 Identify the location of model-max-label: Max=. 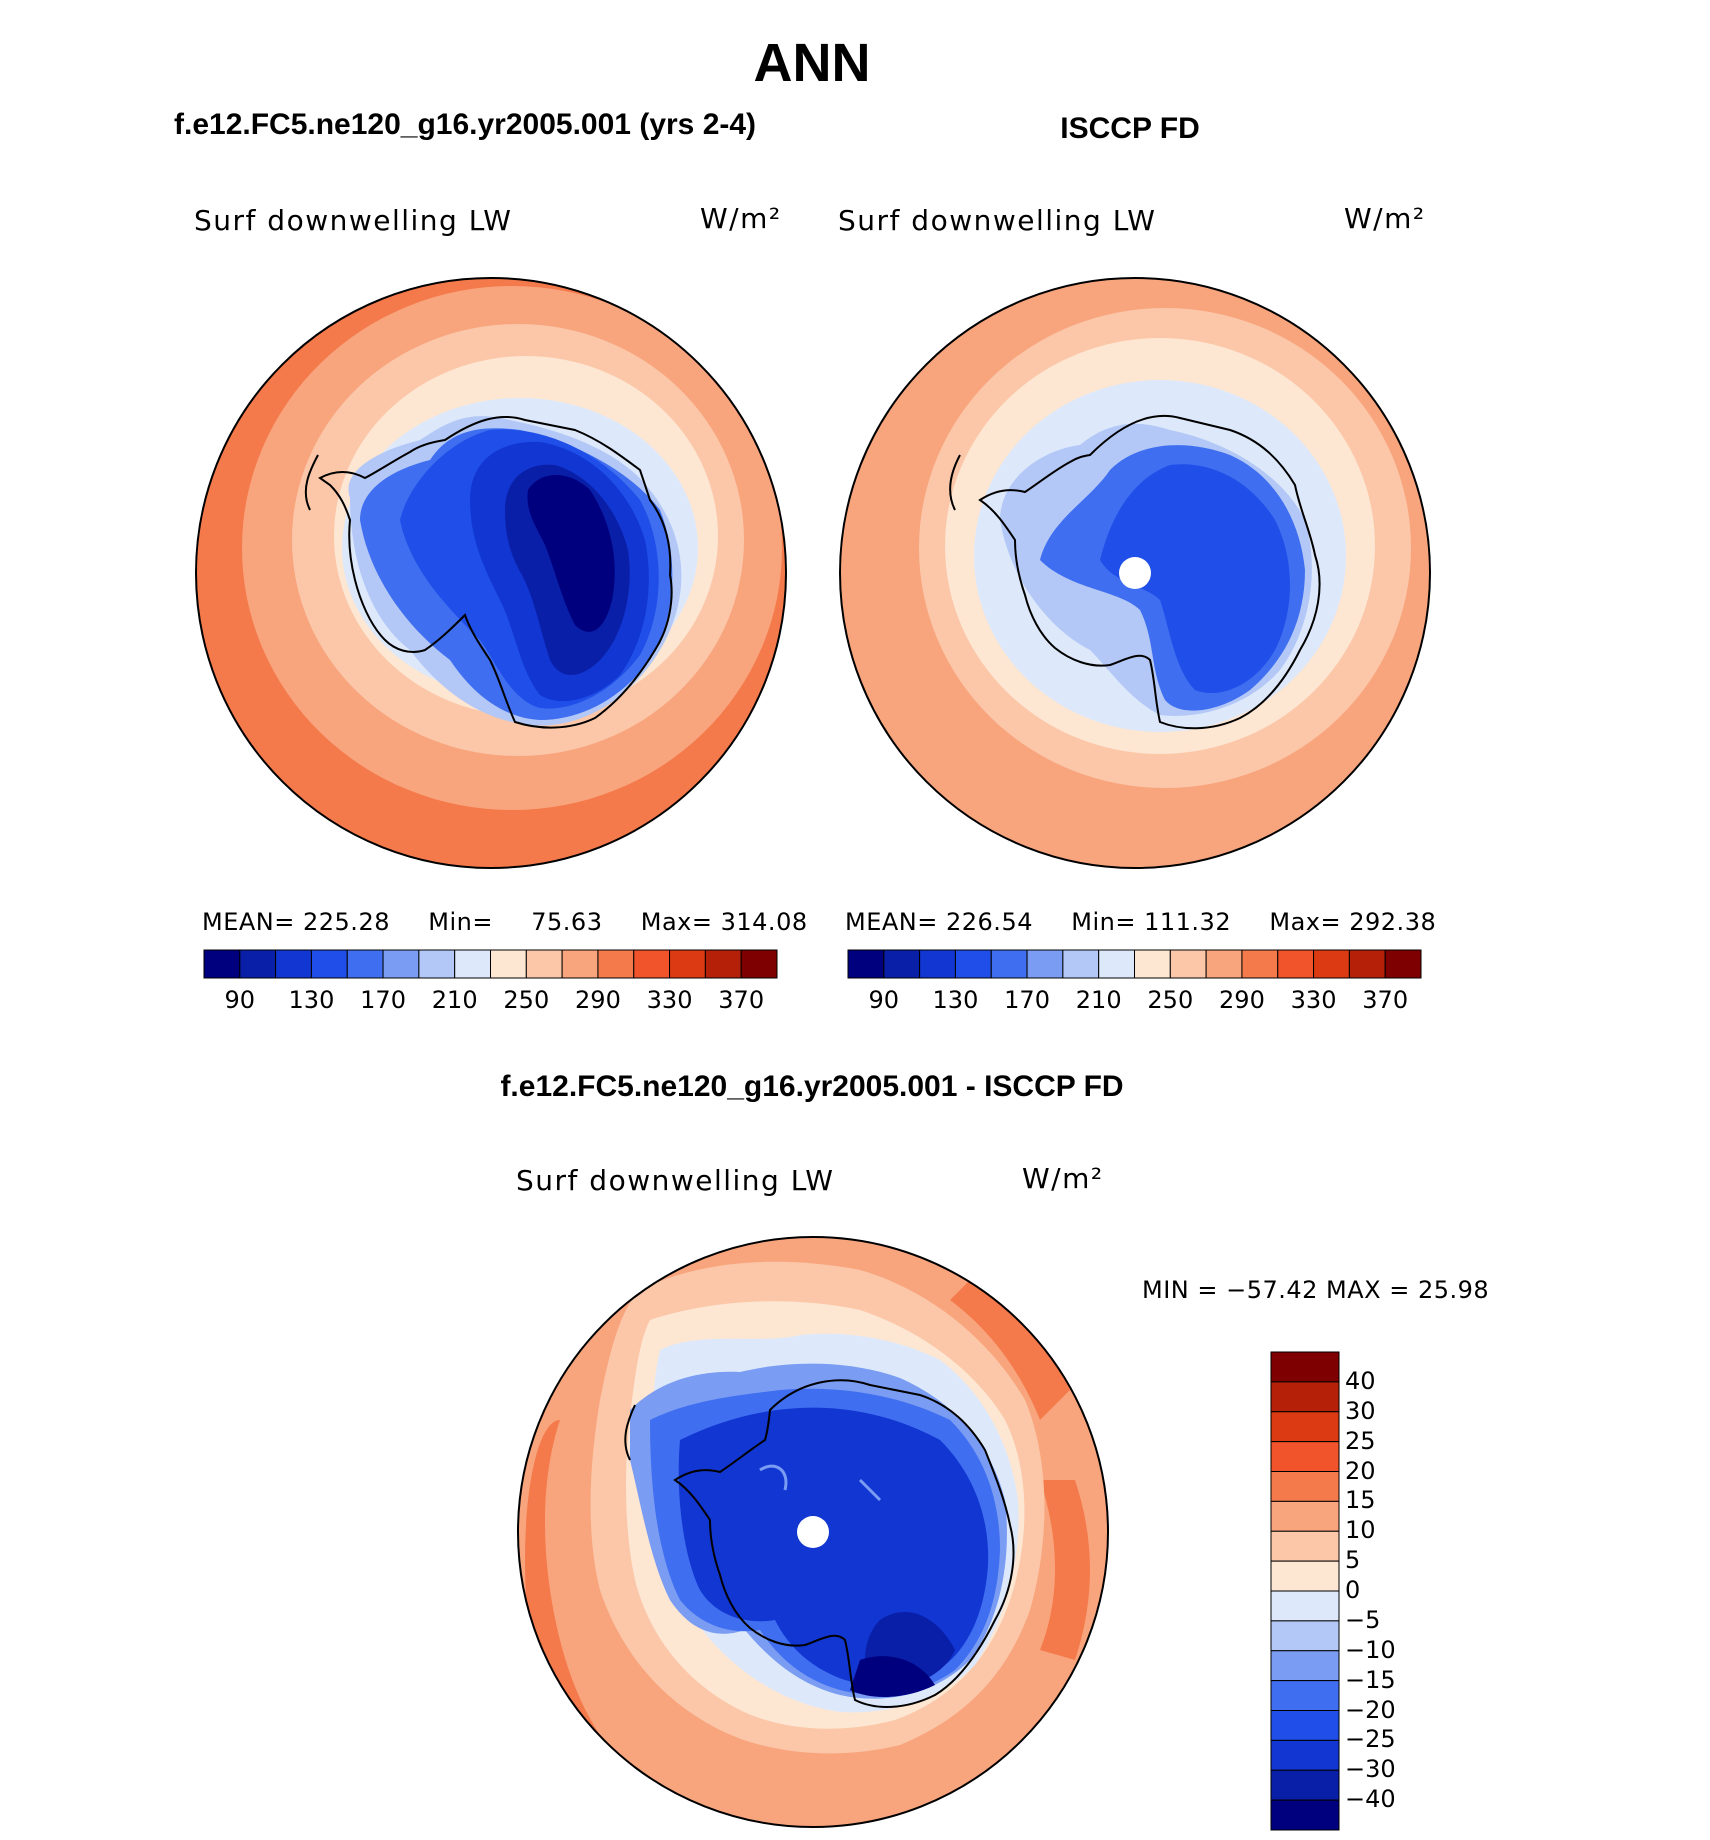
(676, 922).